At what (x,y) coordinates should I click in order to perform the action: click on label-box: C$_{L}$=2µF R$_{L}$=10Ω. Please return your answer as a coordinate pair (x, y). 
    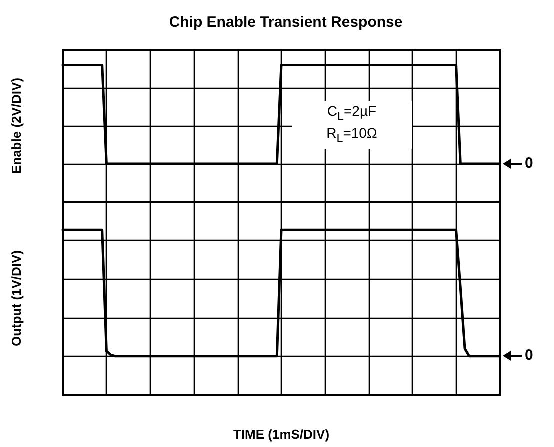
    Looking at the image, I should click on (352, 125).